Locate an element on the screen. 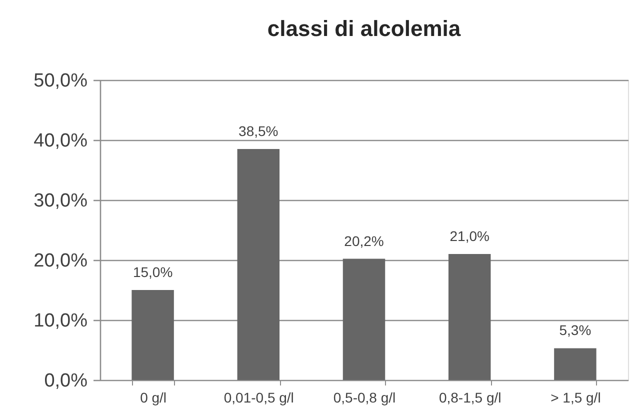 Image resolution: width=638 pixels, height=416 pixels. data-label: 21,0% is located at coordinates (470, 236).